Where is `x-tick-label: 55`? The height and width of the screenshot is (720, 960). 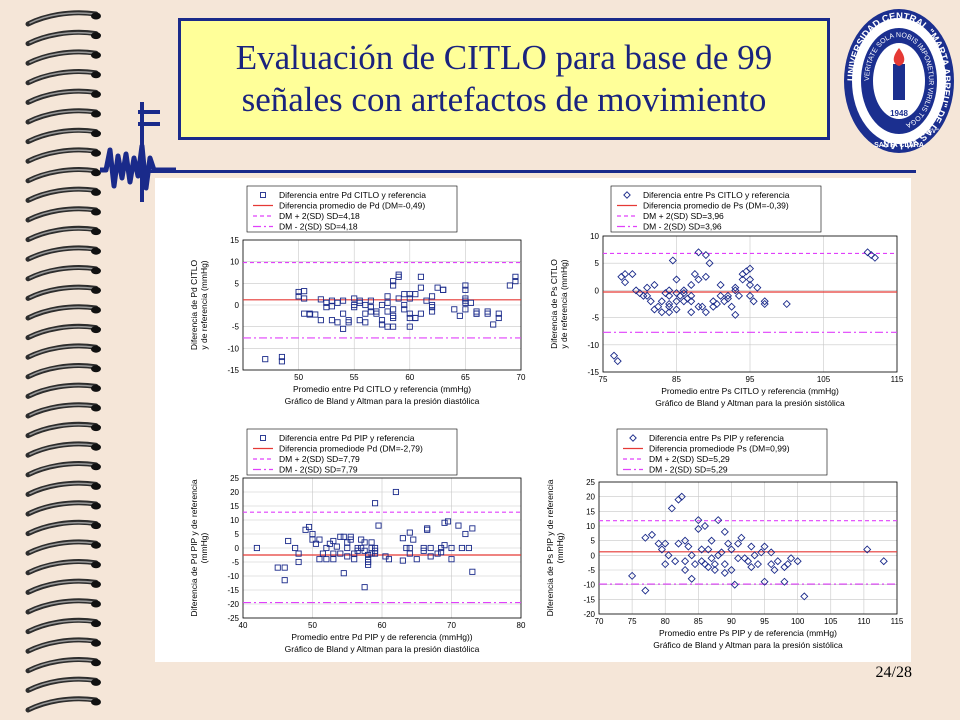 x-tick-label: 55 is located at coordinates (354, 377).